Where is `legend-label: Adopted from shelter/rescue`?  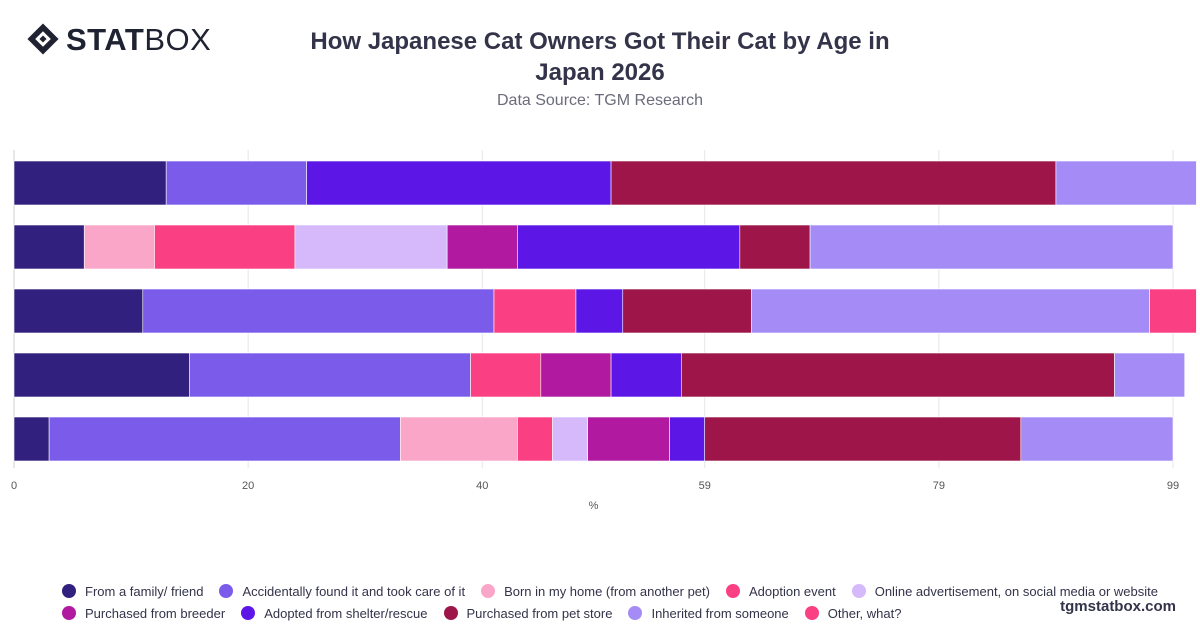 legend-label: Adopted from shelter/rescue is located at coordinates (346, 613).